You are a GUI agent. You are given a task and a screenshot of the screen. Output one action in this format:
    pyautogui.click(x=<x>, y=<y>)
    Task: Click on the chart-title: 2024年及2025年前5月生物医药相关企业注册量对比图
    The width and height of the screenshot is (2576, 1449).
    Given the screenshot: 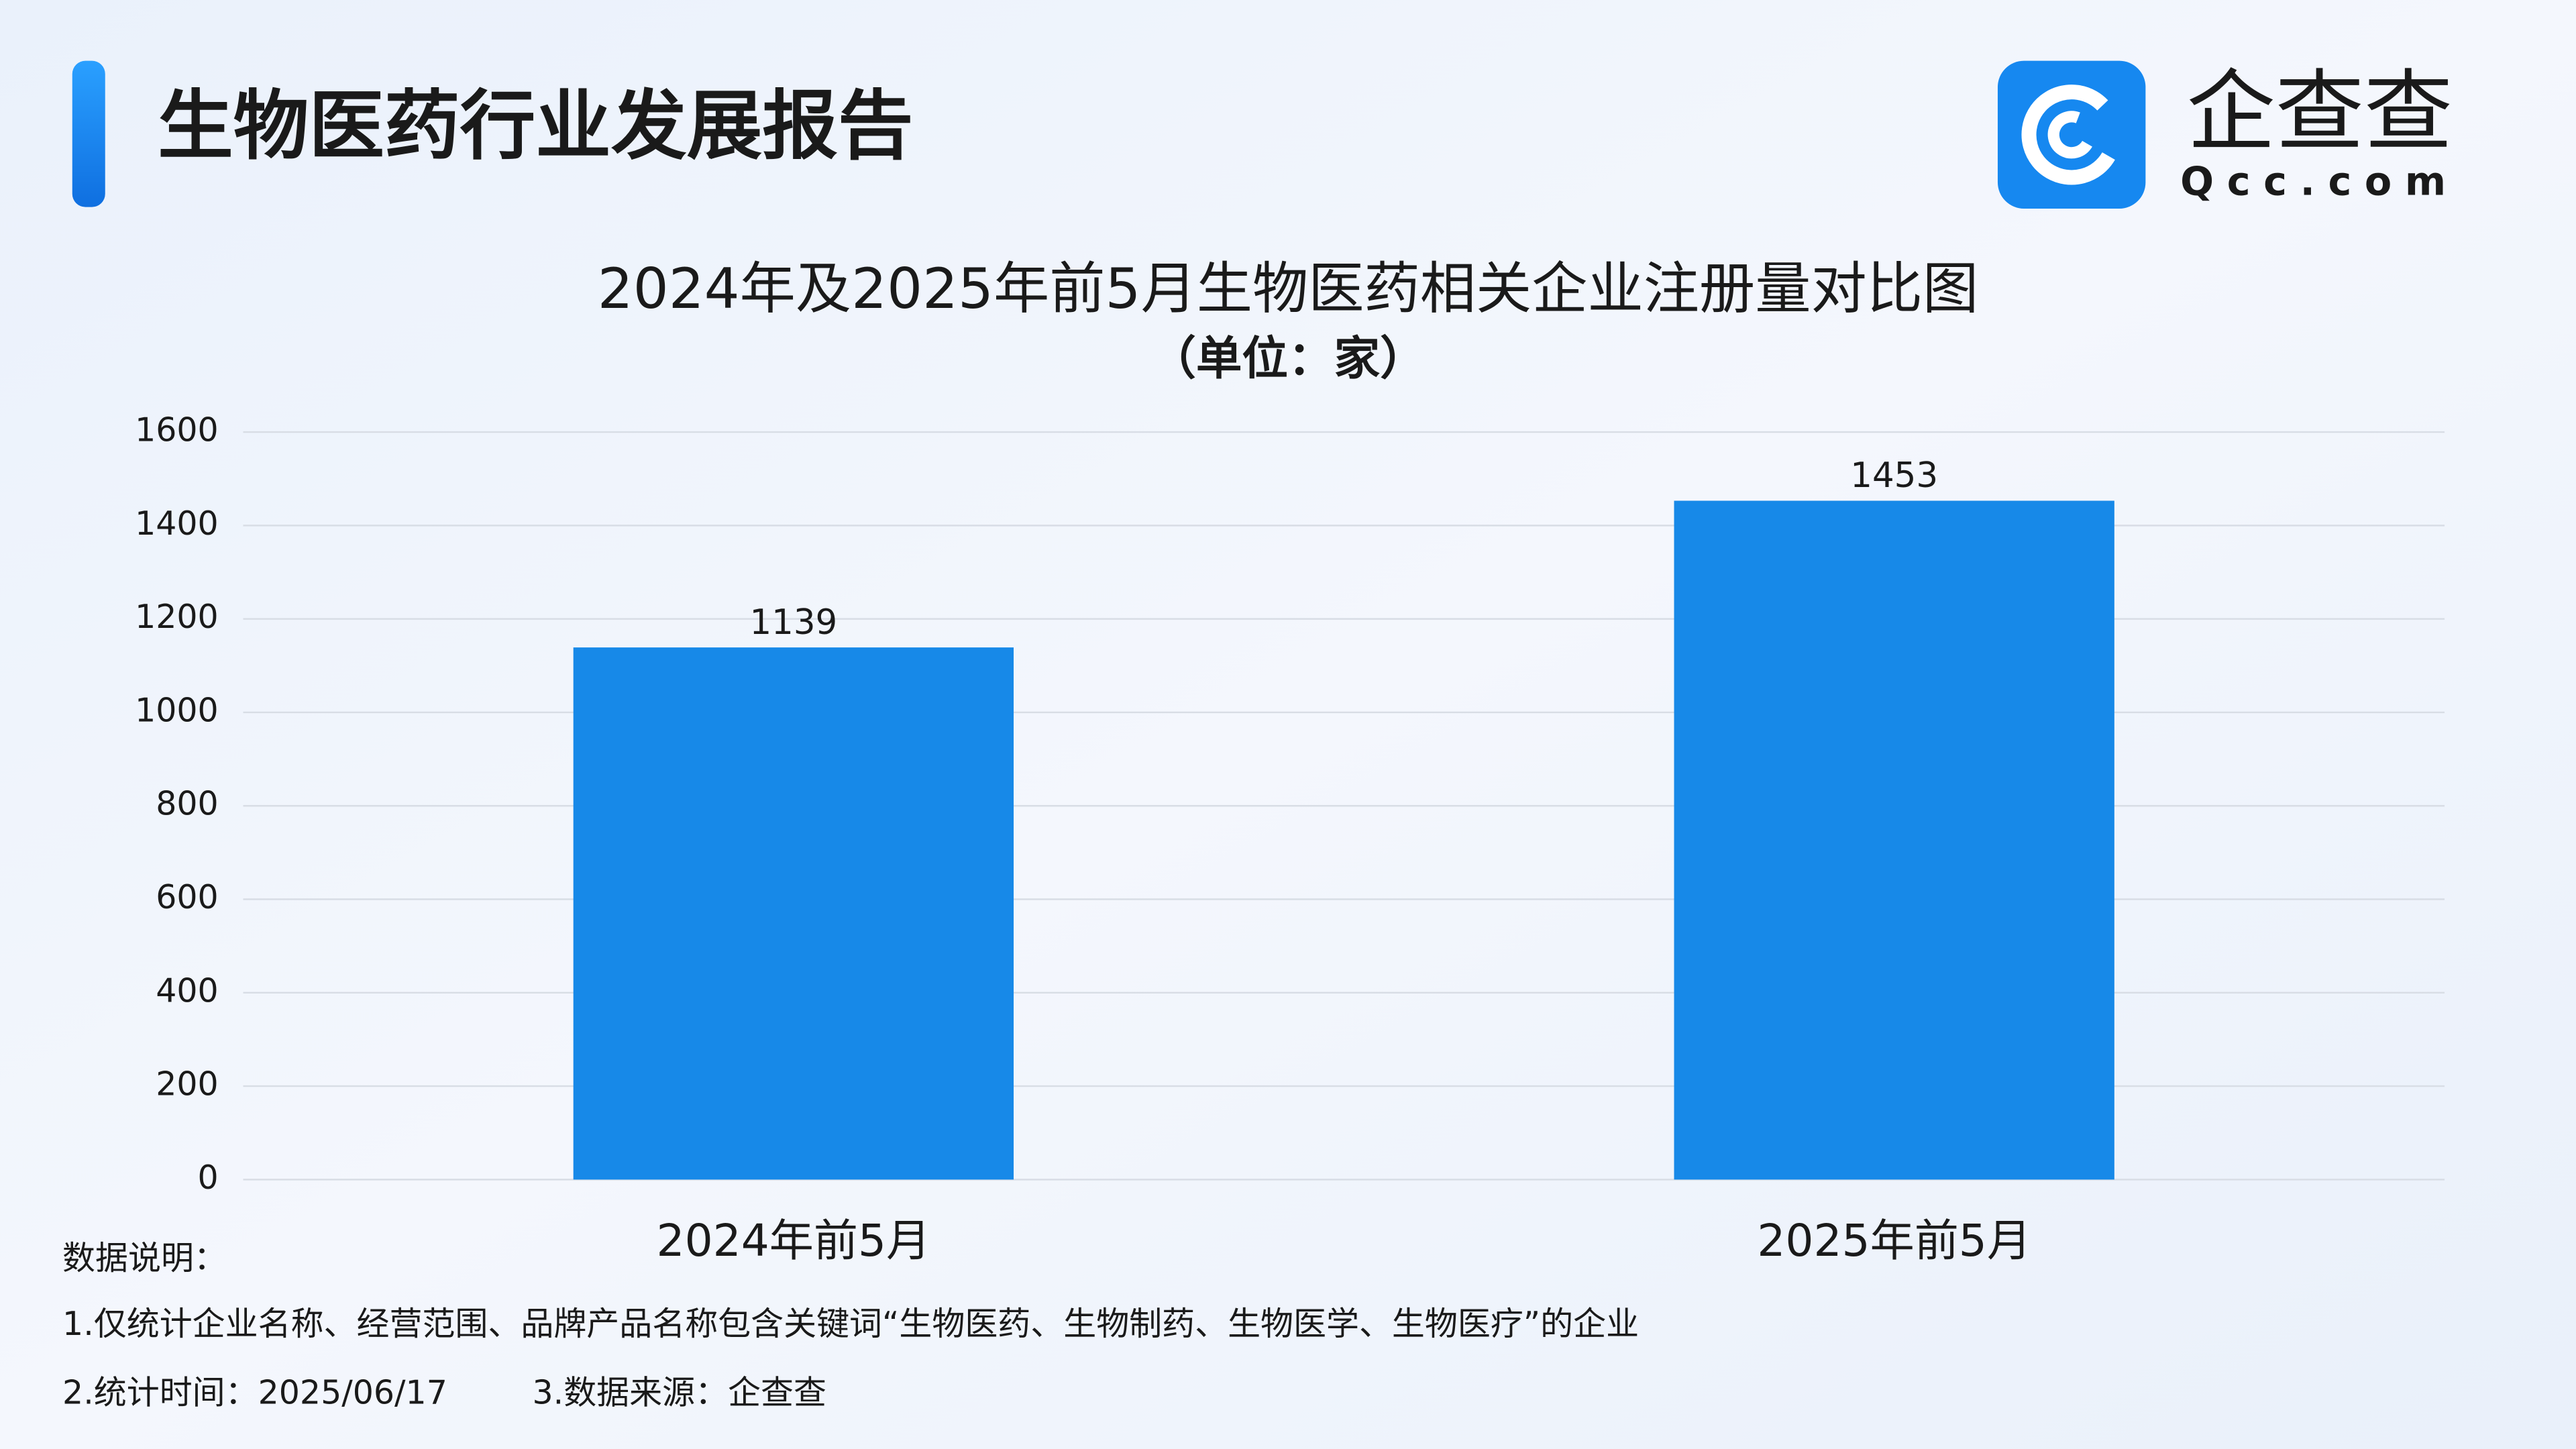 What is the action you would take?
    pyautogui.click(x=1288, y=288)
    